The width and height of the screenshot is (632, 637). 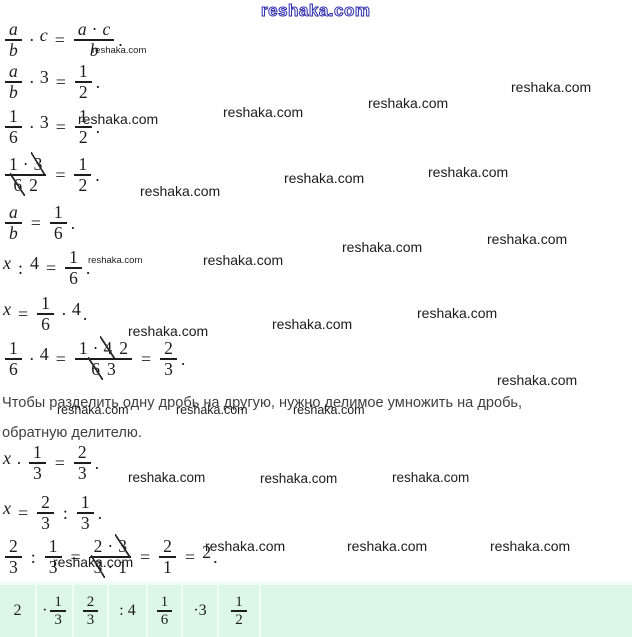 What do you see at coordinates (13, 546) in the screenshot?
I see `numerator: 2` at bounding box center [13, 546].